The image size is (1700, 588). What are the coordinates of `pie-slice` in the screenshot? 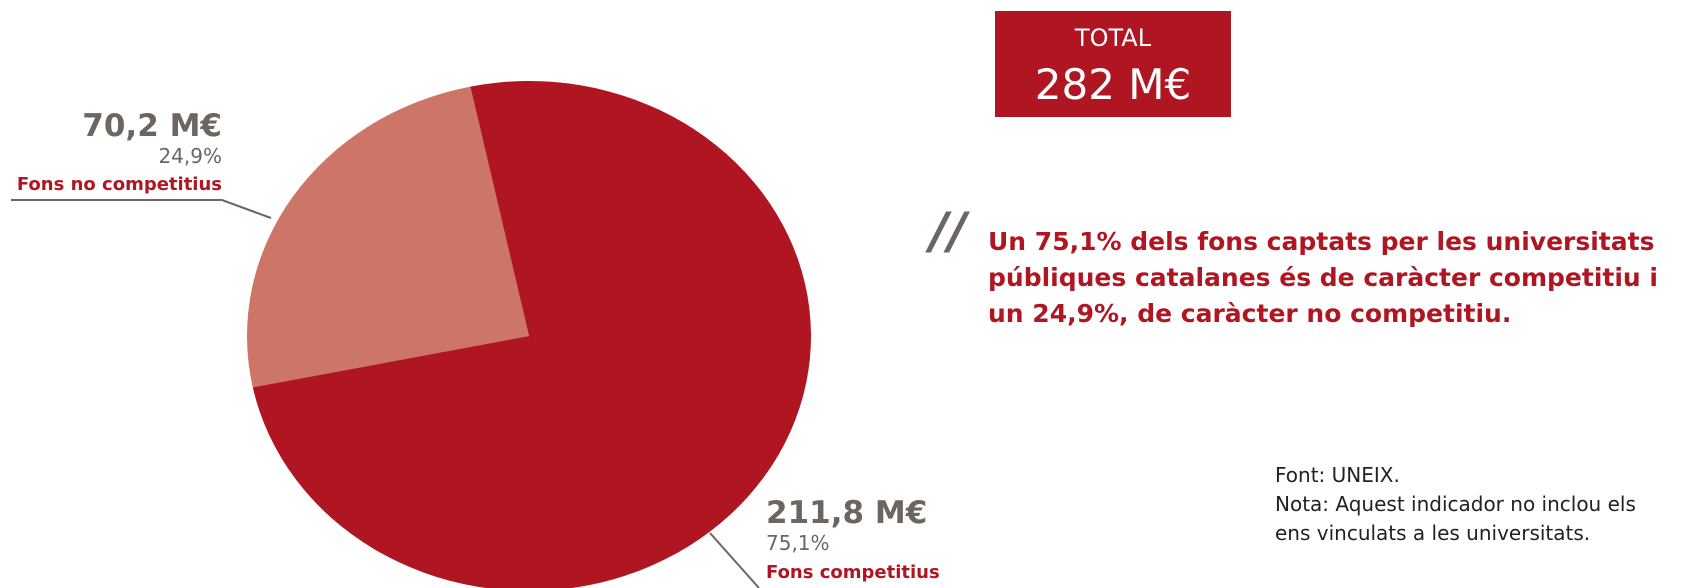 It's located at (388, 237).